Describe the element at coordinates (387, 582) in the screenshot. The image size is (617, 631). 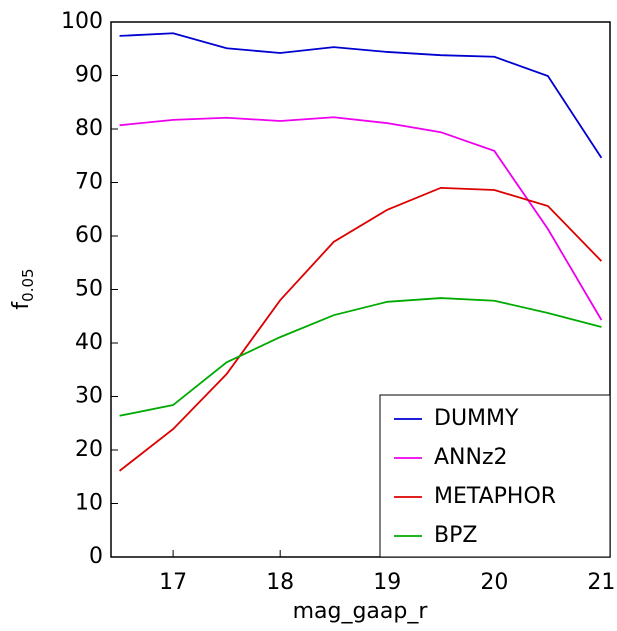
I see `x-tick-label: 19` at that location.